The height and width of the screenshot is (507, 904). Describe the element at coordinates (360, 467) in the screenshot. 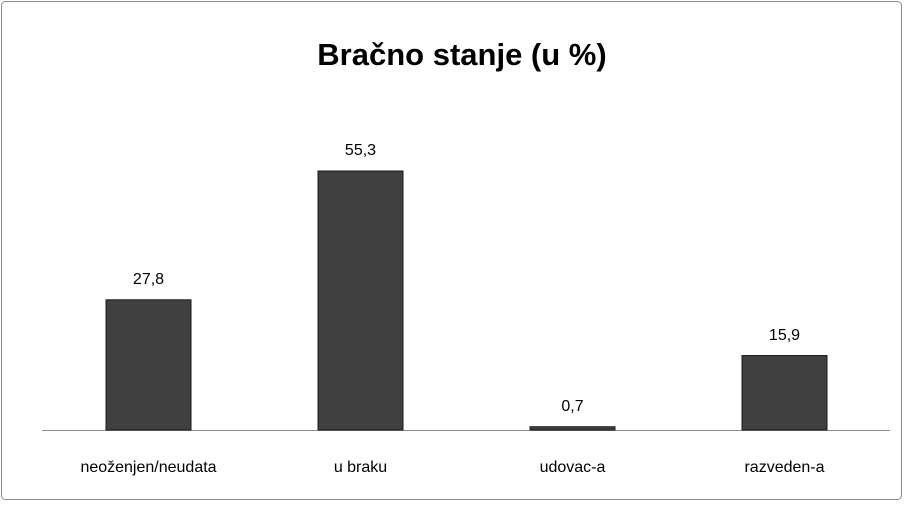

I see `x-tick-label: u braku` at that location.